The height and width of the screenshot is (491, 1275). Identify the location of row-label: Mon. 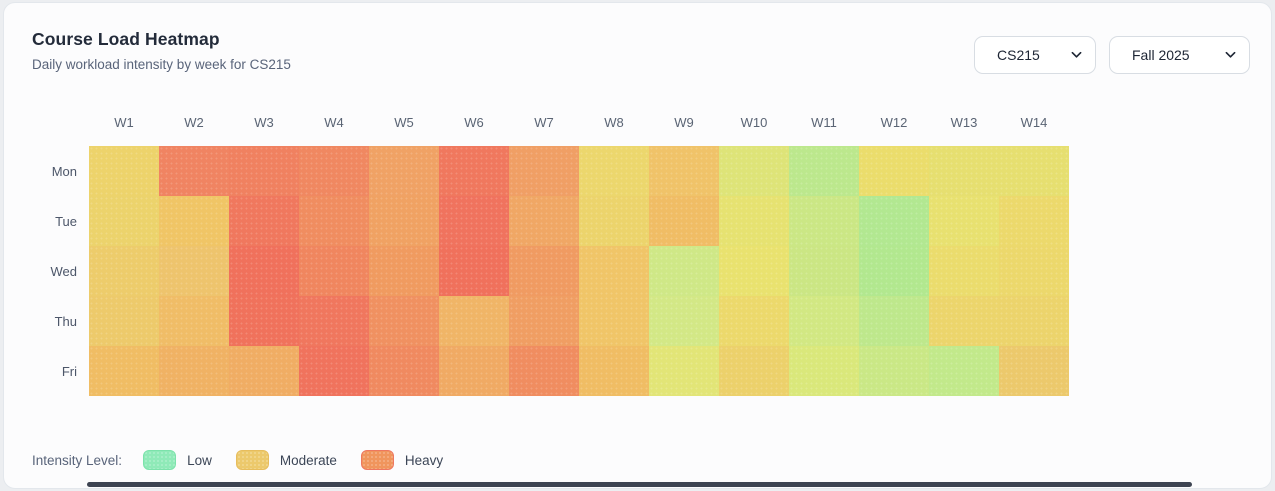
(64, 171).